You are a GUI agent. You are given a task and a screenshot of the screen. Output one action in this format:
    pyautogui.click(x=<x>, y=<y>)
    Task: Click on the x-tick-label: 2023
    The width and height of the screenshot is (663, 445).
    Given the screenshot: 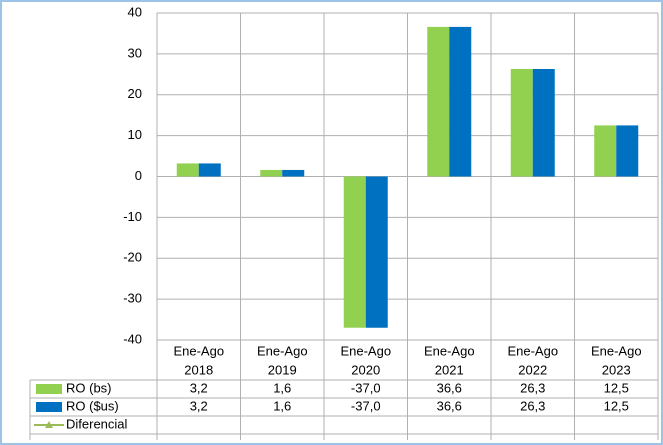 What is the action you would take?
    pyautogui.click(x=616, y=369)
    